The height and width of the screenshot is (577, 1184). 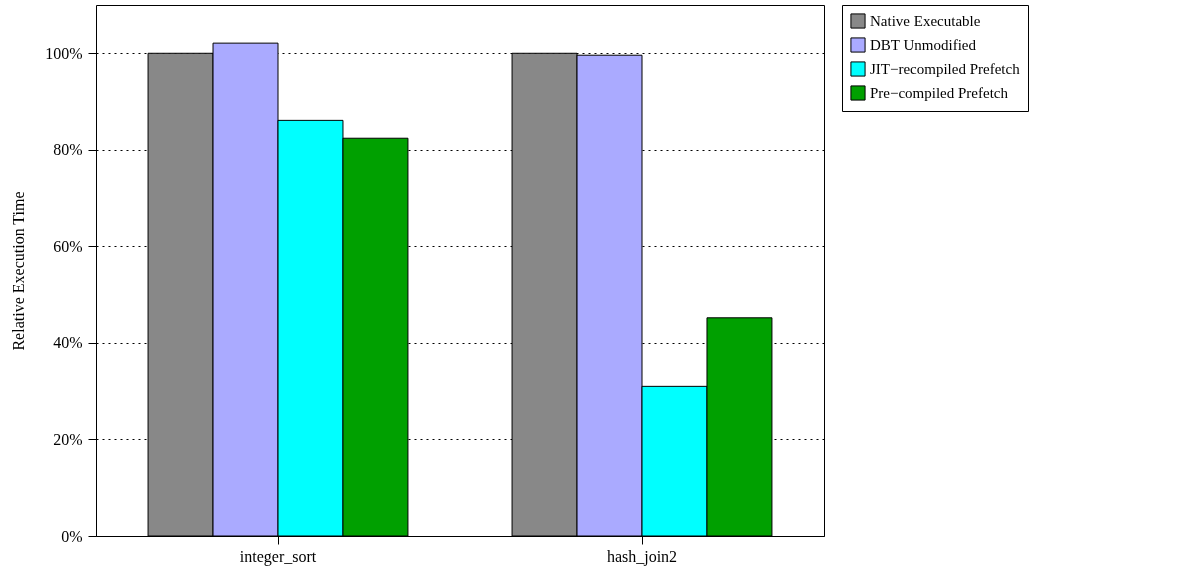 I want to click on y-tick-label: 40%, so click(x=68, y=343).